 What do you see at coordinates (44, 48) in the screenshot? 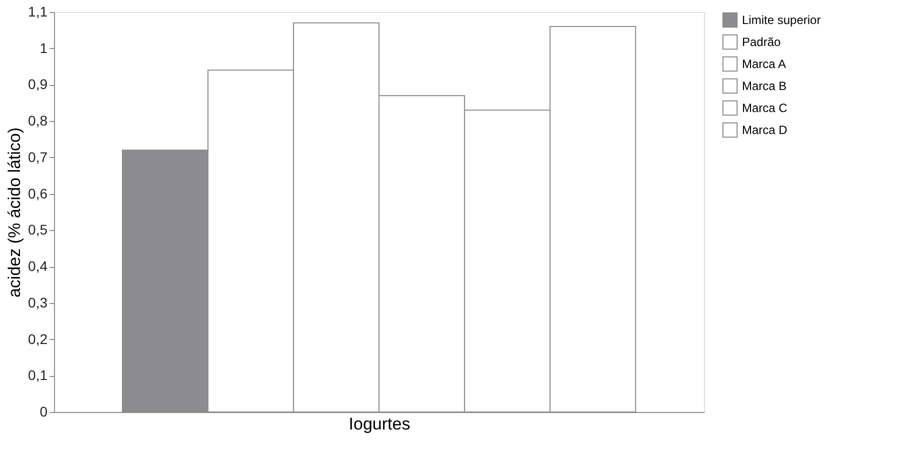
I see `y-tick-label: 1` at bounding box center [44, 48].